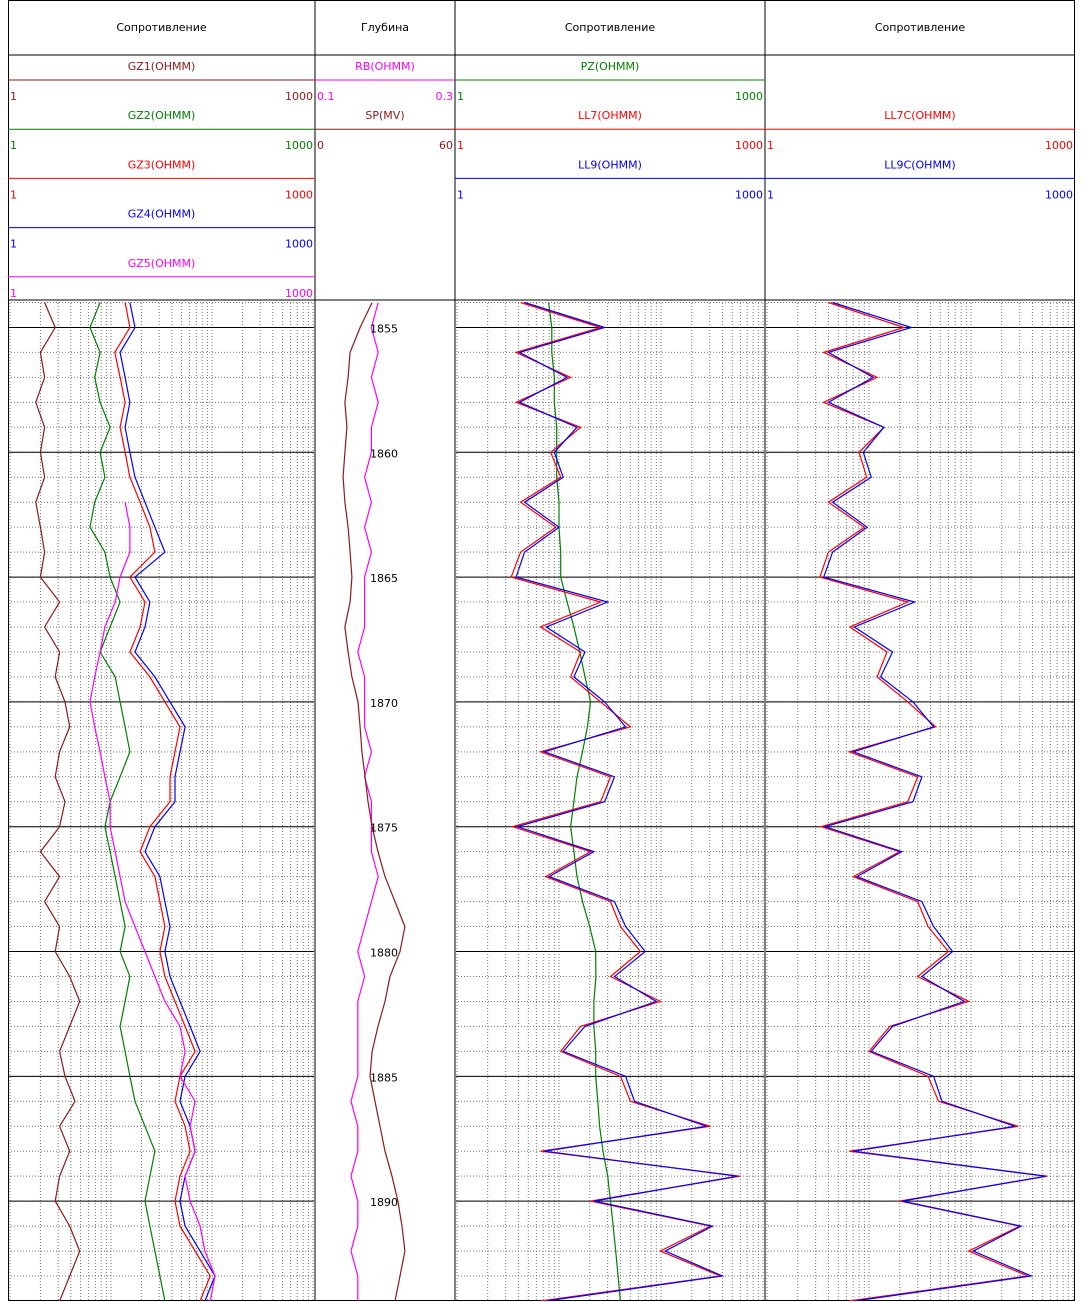 The height and width of the screenshot is (1302, 1085). What do you see at coordinates (384, 578) in the screenshot?
I see `depth-label: 1865` at bounding box center [384, 578].